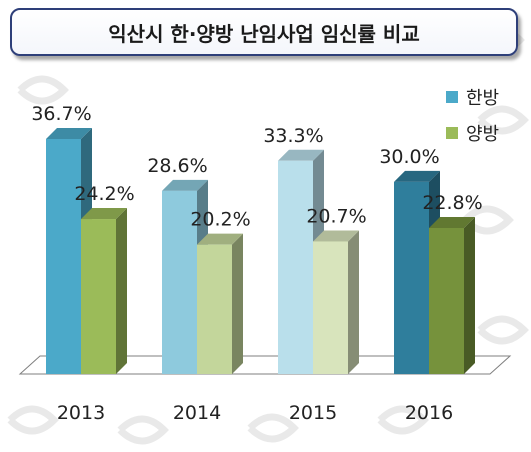  Describe the element at coordinates (185, 185) in the screenshot. I see `bar-top-hanbang-2014` at that location.